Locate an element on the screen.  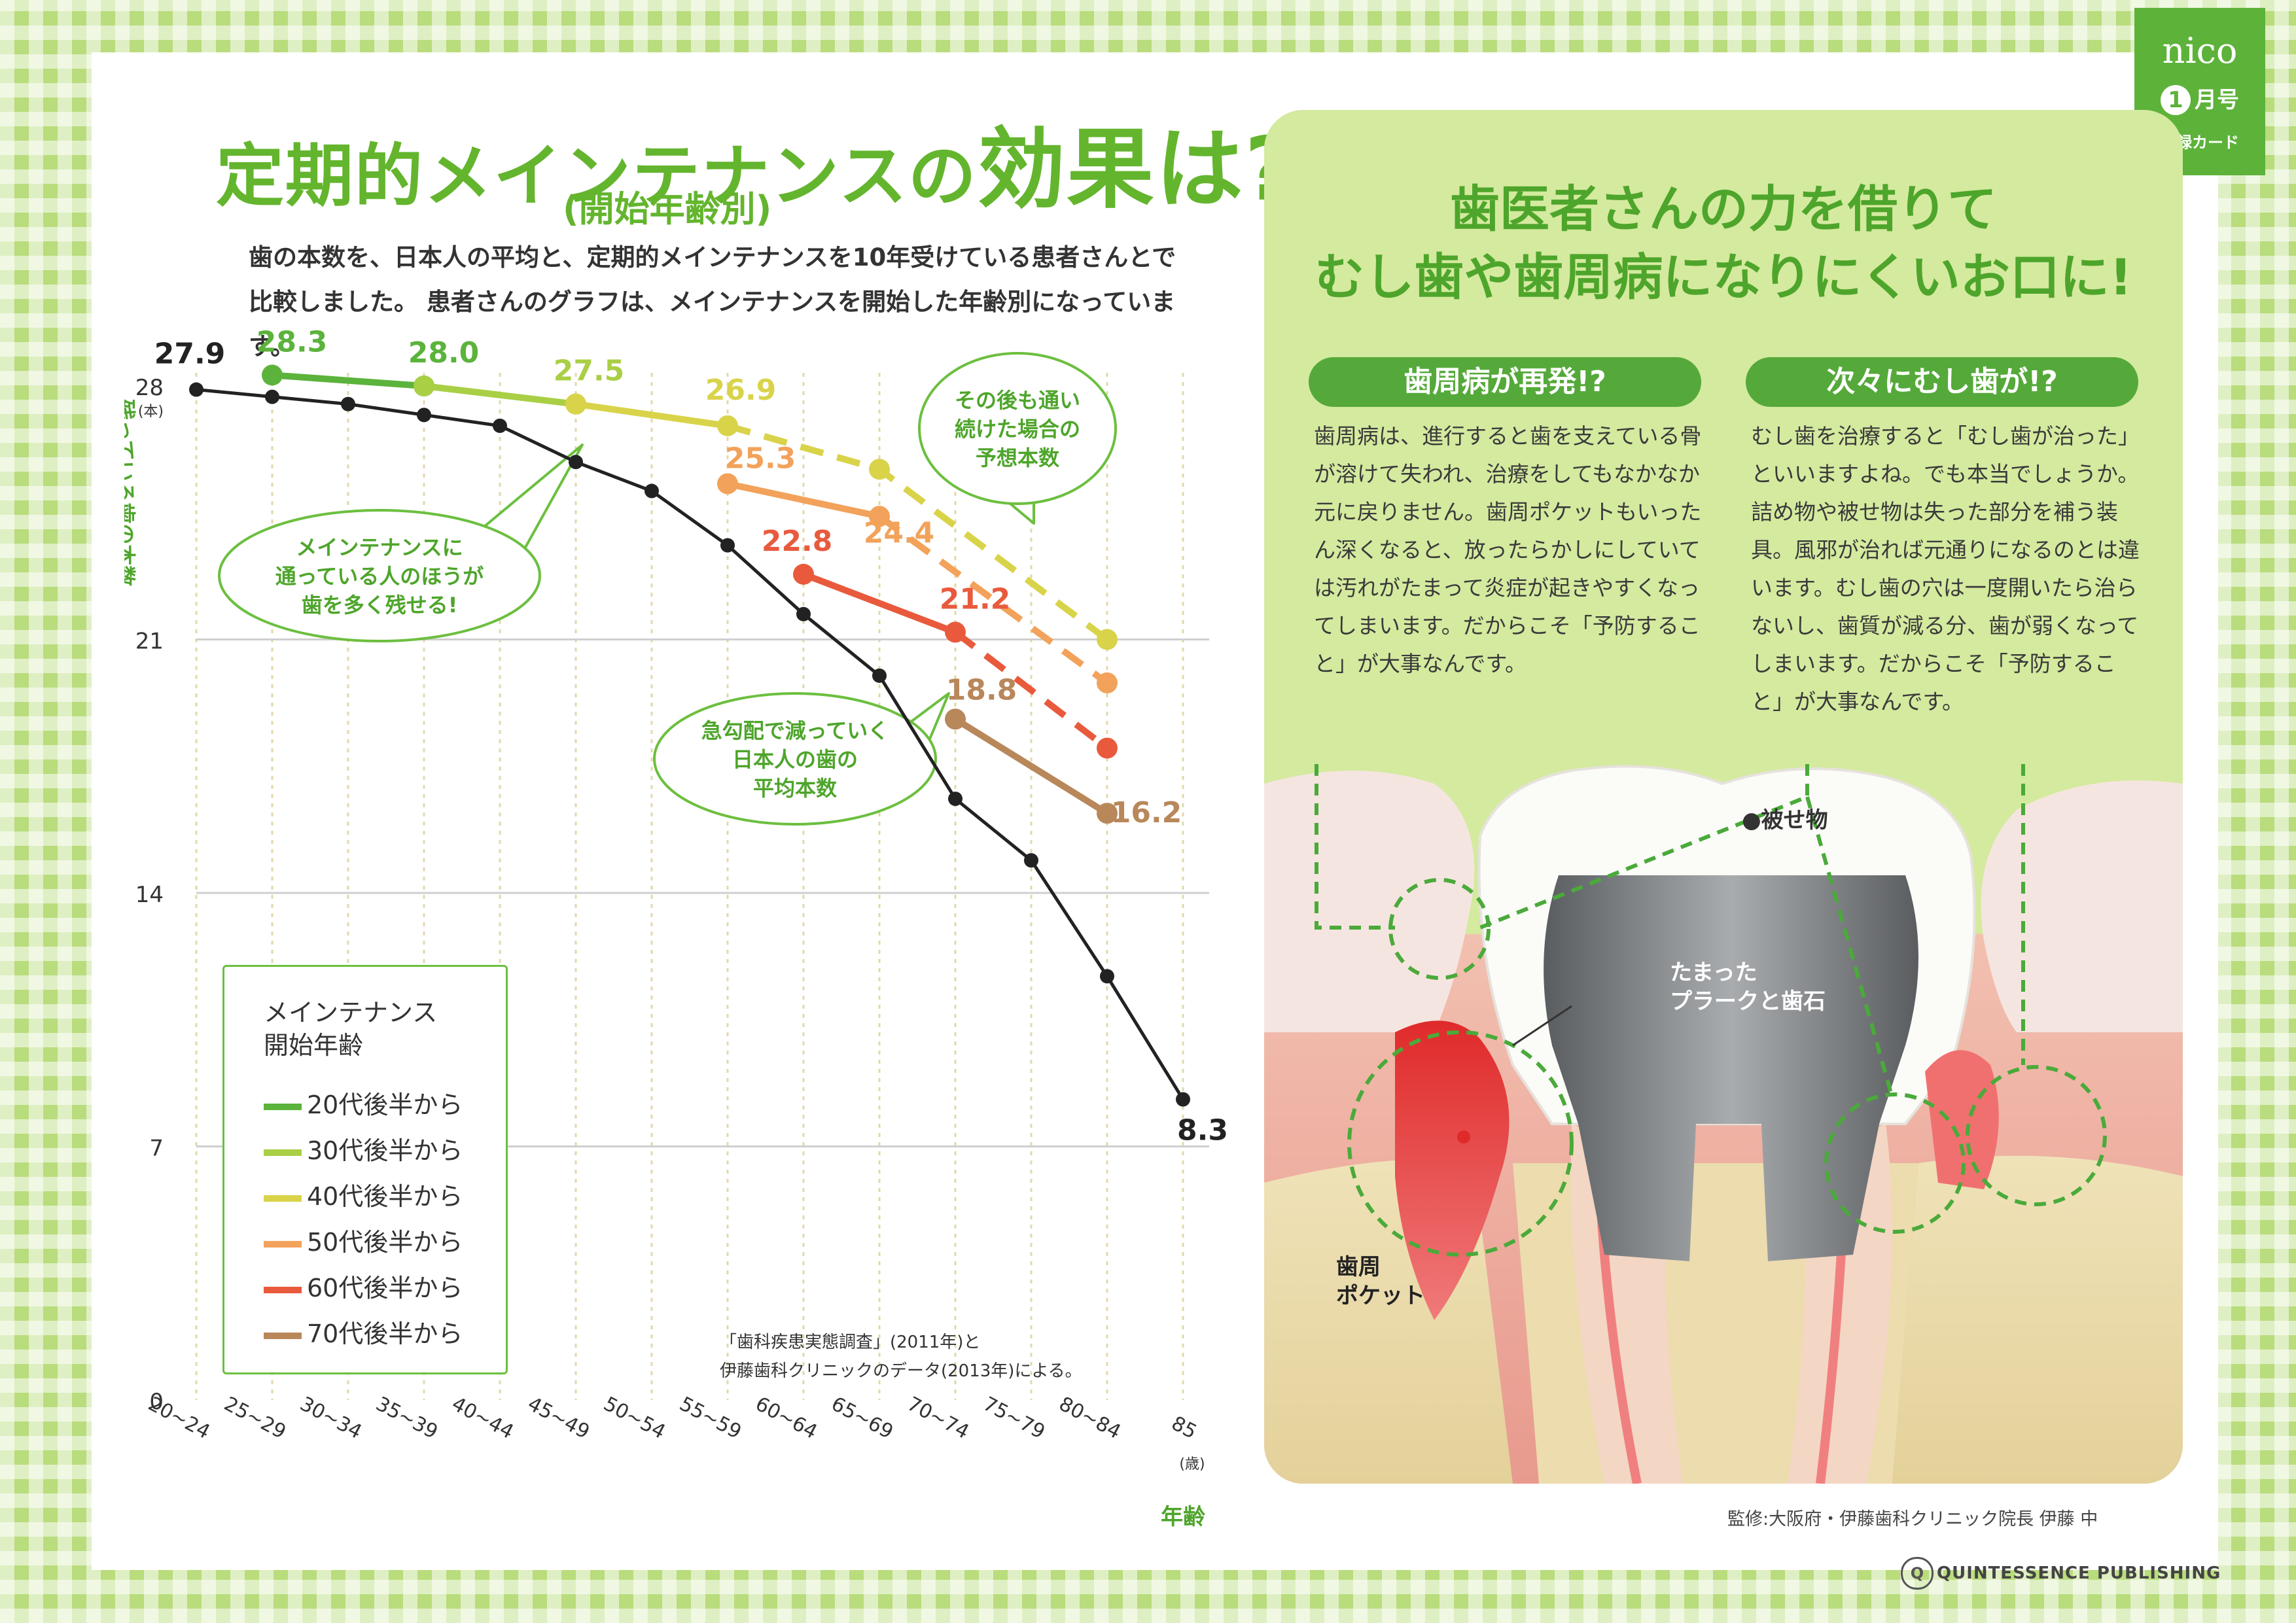
right-neighbor-tooth is located at coordinates (2082, 906).